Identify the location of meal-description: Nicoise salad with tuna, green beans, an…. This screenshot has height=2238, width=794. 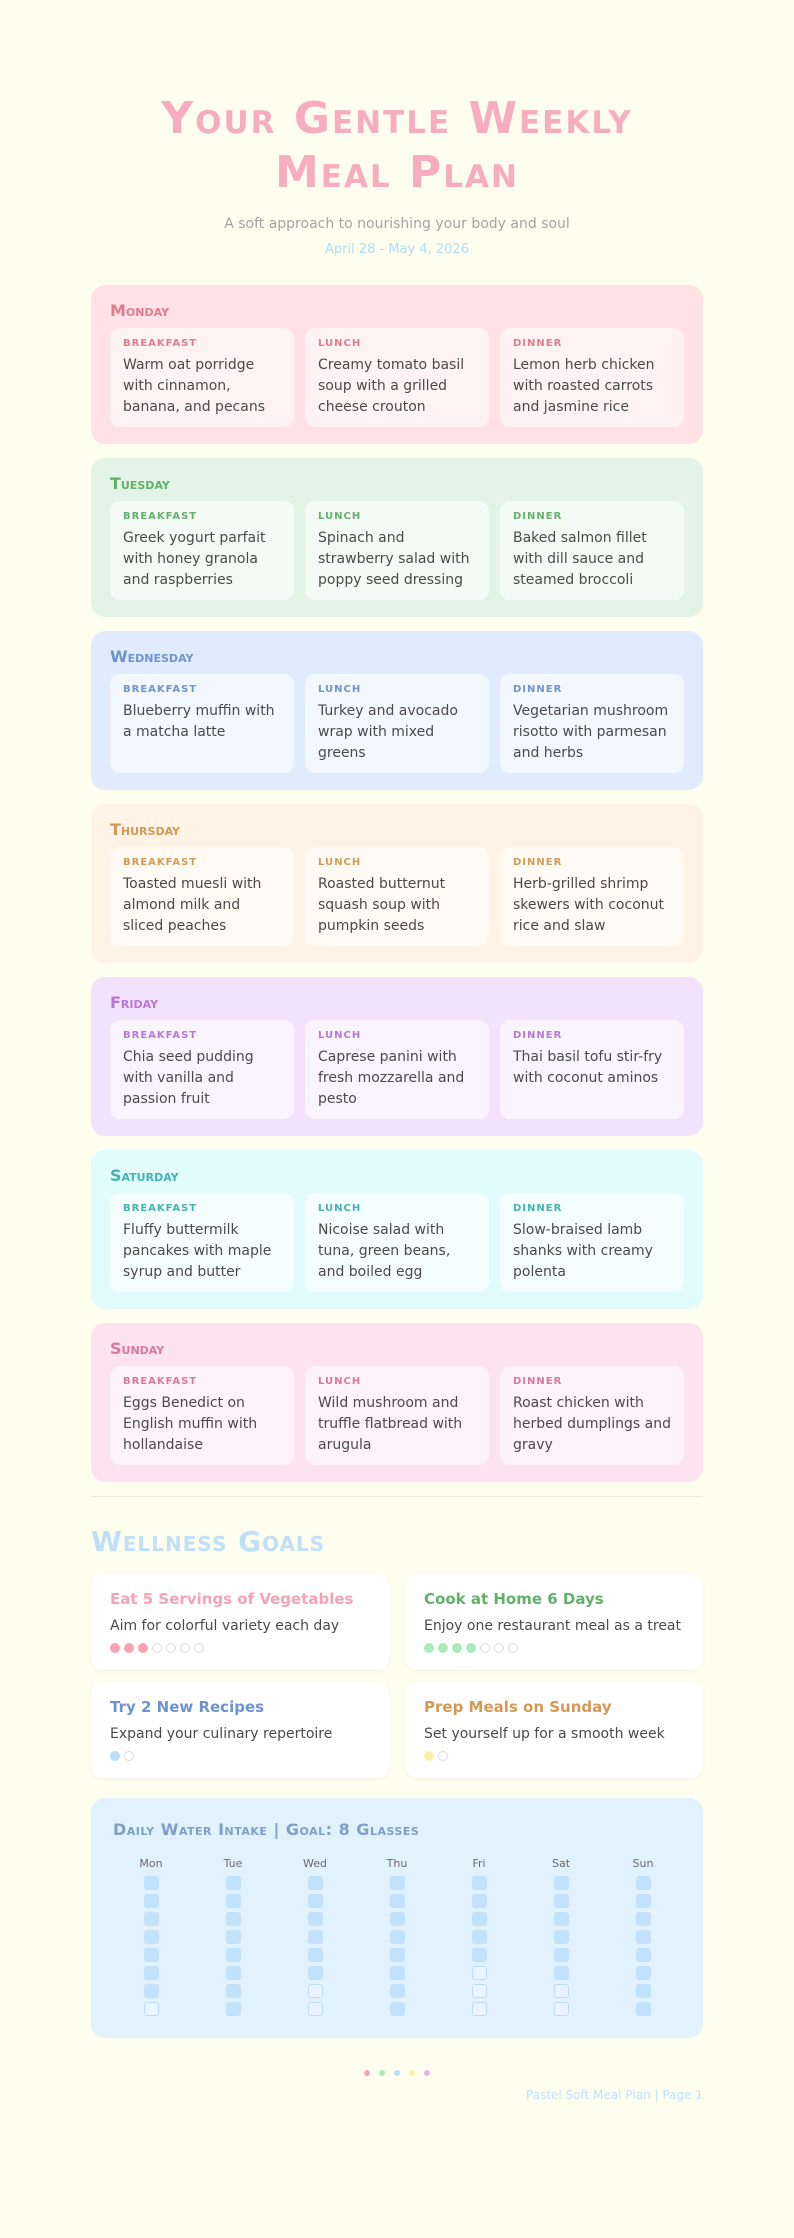
(384, 1251).